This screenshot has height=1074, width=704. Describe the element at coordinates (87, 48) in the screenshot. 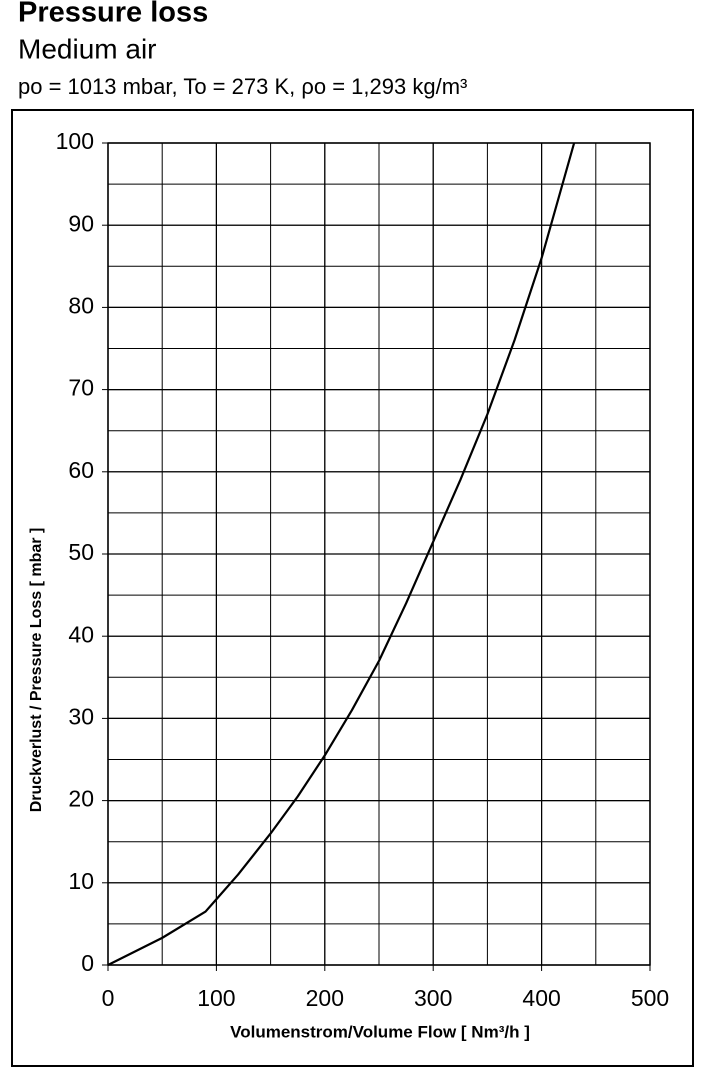

I see `chart-subtitle: Medium air` at that location.